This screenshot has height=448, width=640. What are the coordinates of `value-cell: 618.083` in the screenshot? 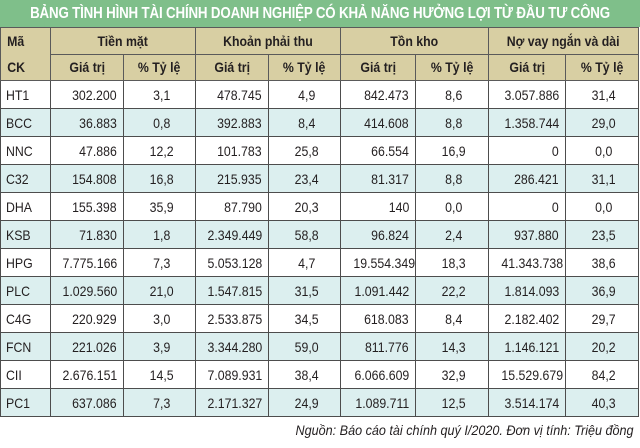 It's located at (378, 318).